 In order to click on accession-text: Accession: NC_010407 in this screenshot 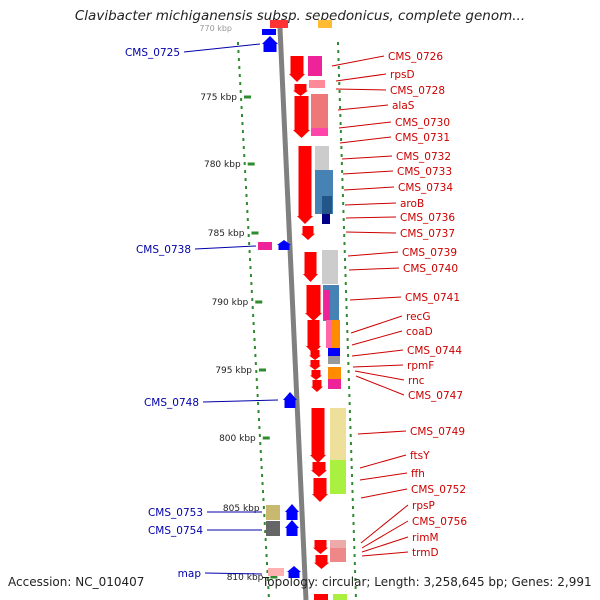, I will do `click(76, 582)`.